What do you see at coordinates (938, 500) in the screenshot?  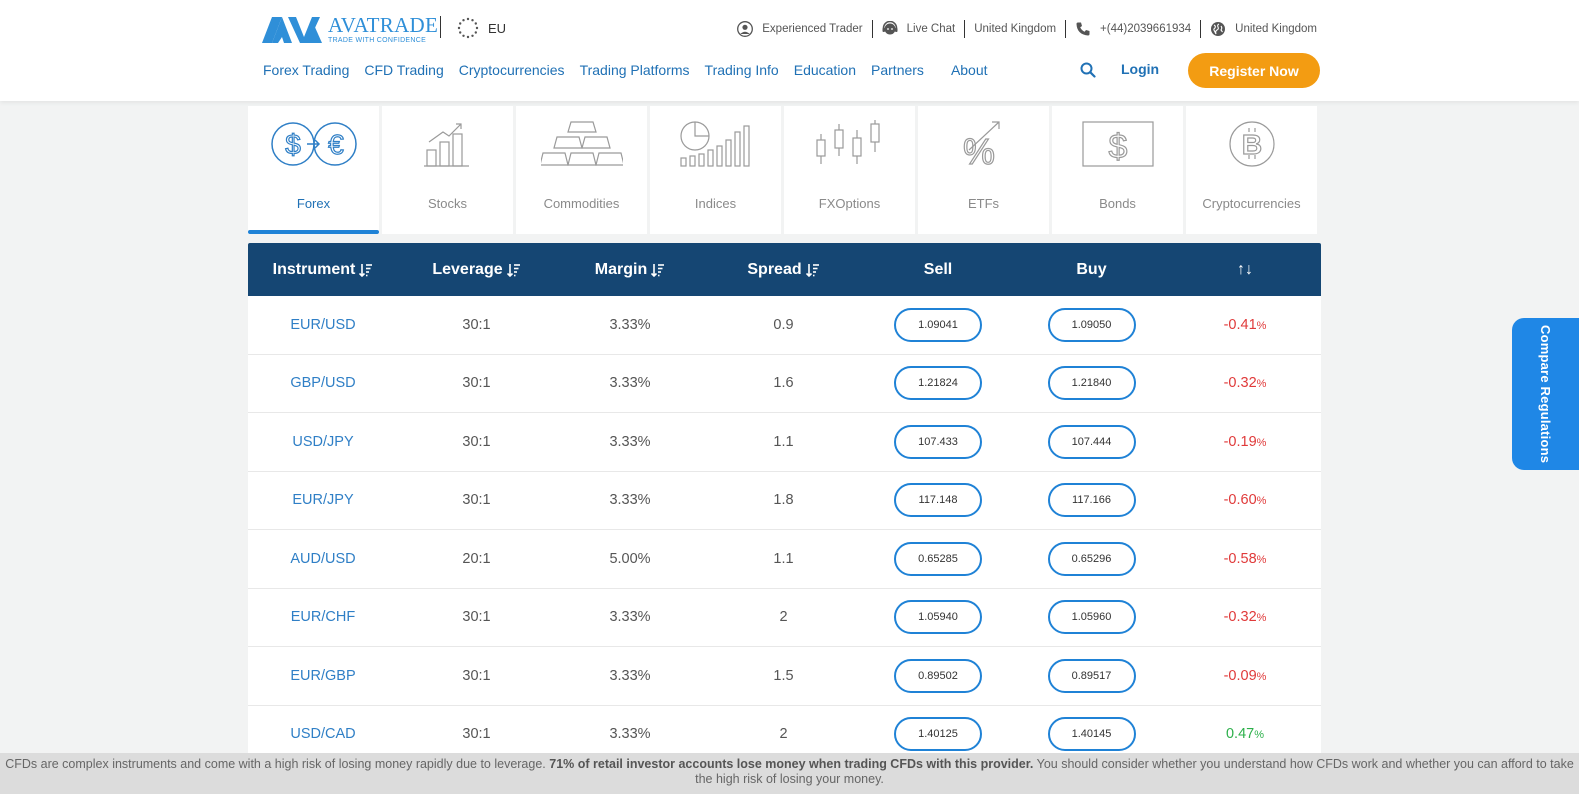 I see `sell-price-button: 117.148` at bounding box center [938, 500].